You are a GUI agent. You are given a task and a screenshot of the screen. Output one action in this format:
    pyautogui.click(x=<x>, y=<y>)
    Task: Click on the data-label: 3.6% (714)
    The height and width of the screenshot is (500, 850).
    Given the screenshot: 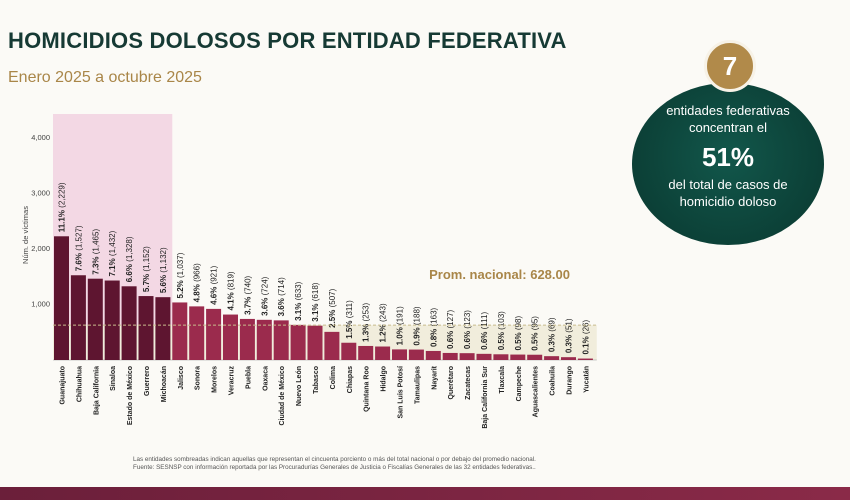 What is the action you would take?
    pyautogui.click(x=281, y=296)
    